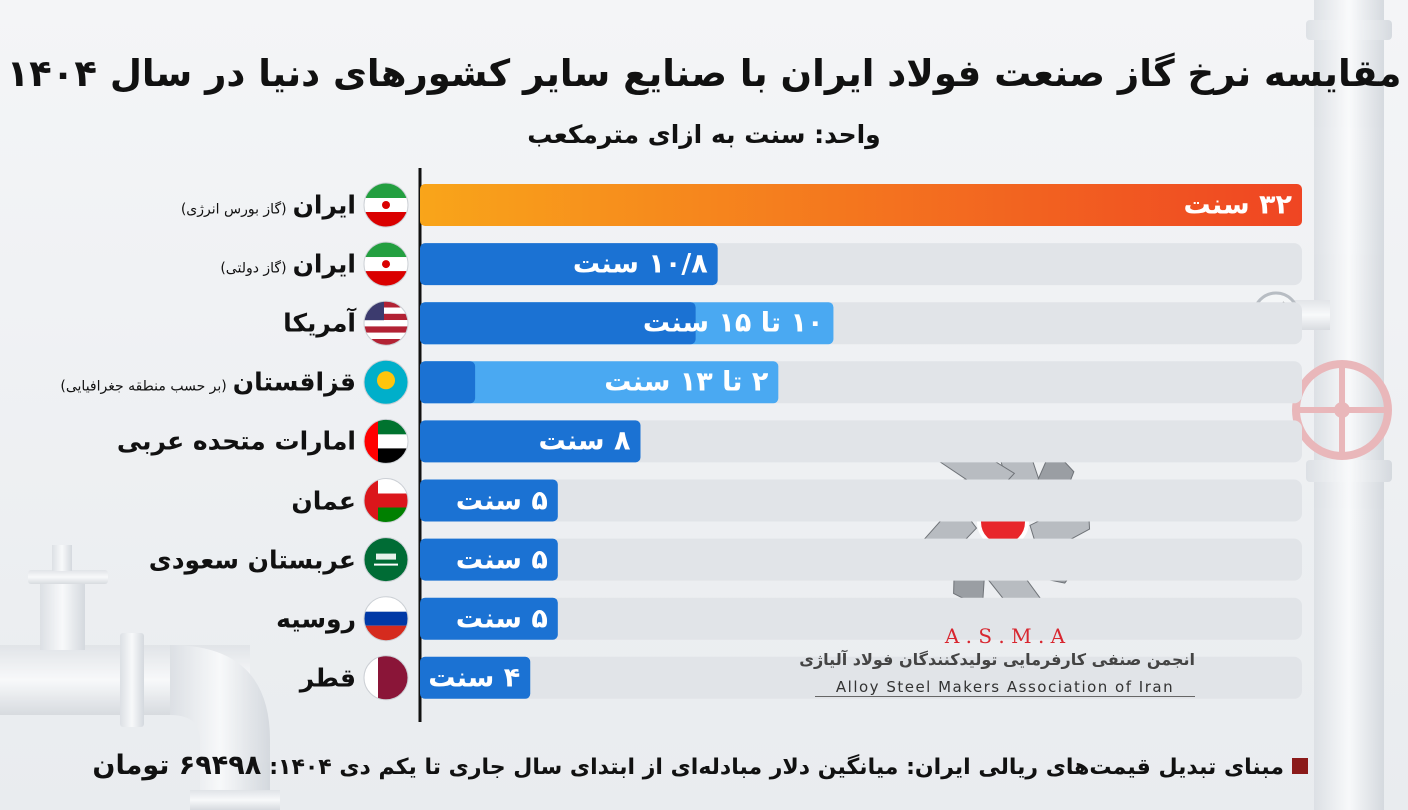 The width and height of the screenshot is (1408, 810). What do you see at coordinates (640, 264) in the screenshot?
I see `value-label: ۱۰/۸ سنت` at bounding box center [640, 264].